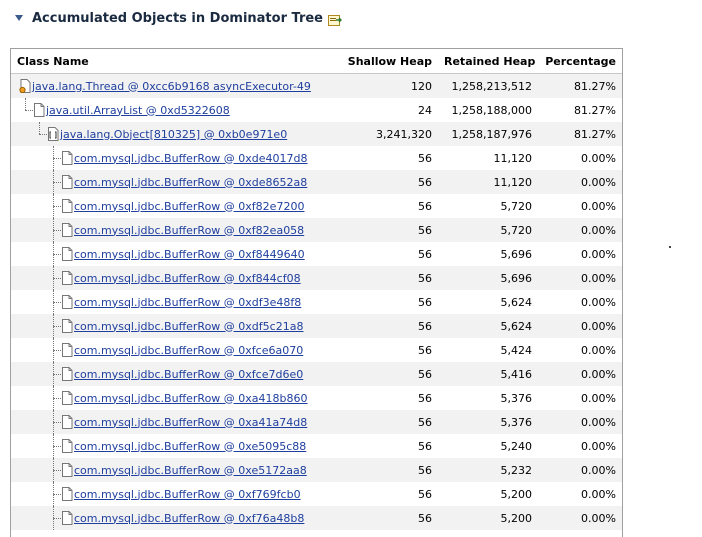 Image resolution: width=702 pixels, height=537 pixels. I want to click on object-link: com.mysql.jdbc.BufferRow @ 0xe5095c88, so click(190, 446).